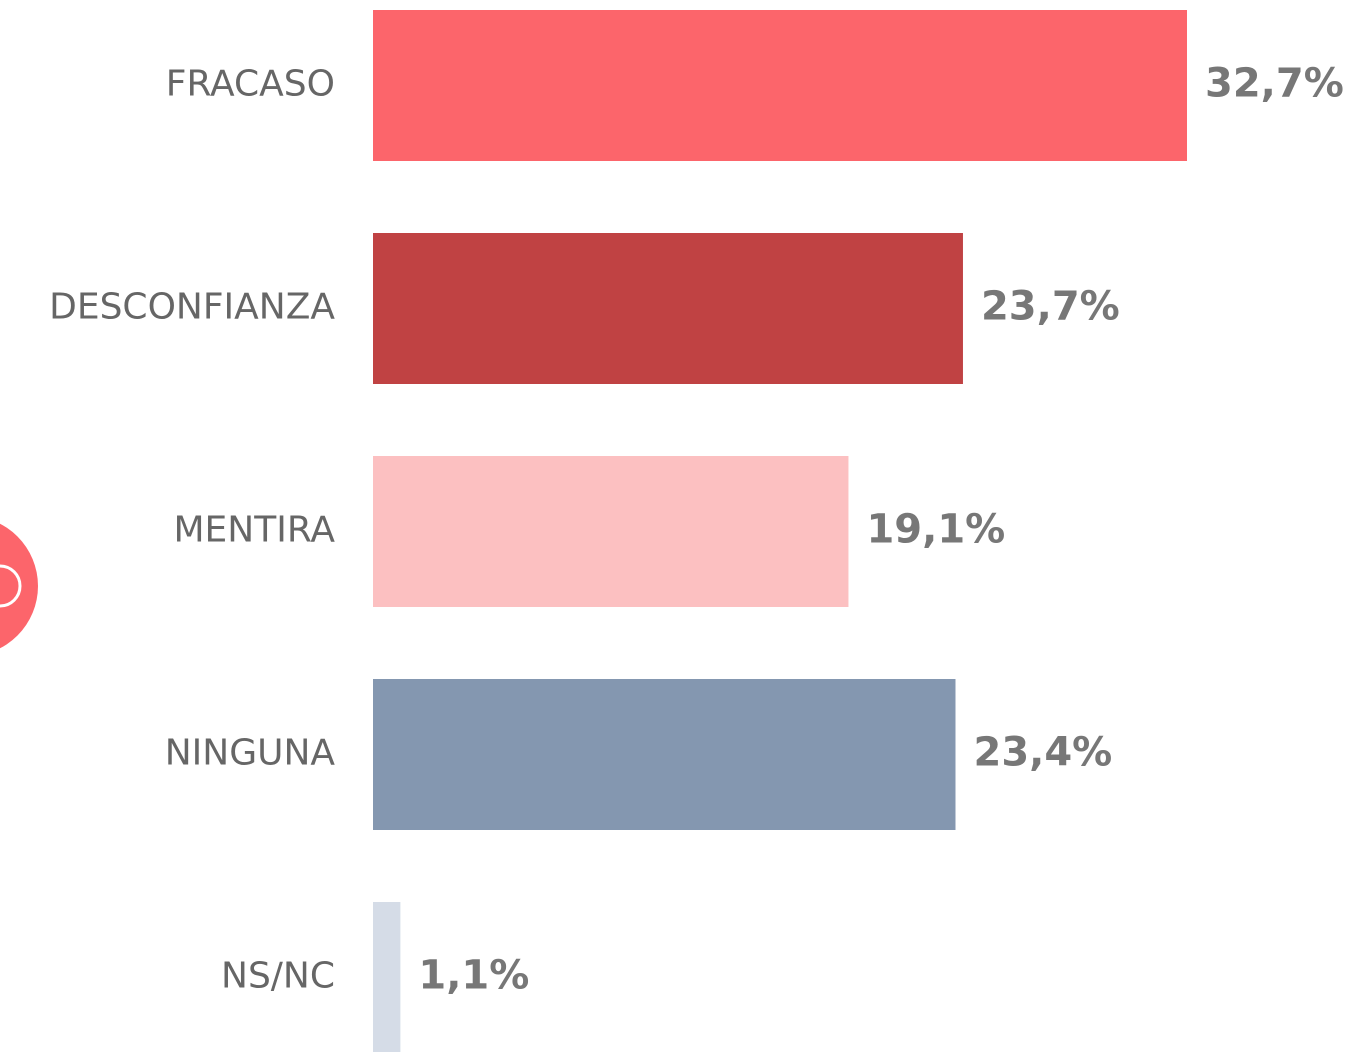  I want to click on value-label: 32,7%, so click(1274, 84).